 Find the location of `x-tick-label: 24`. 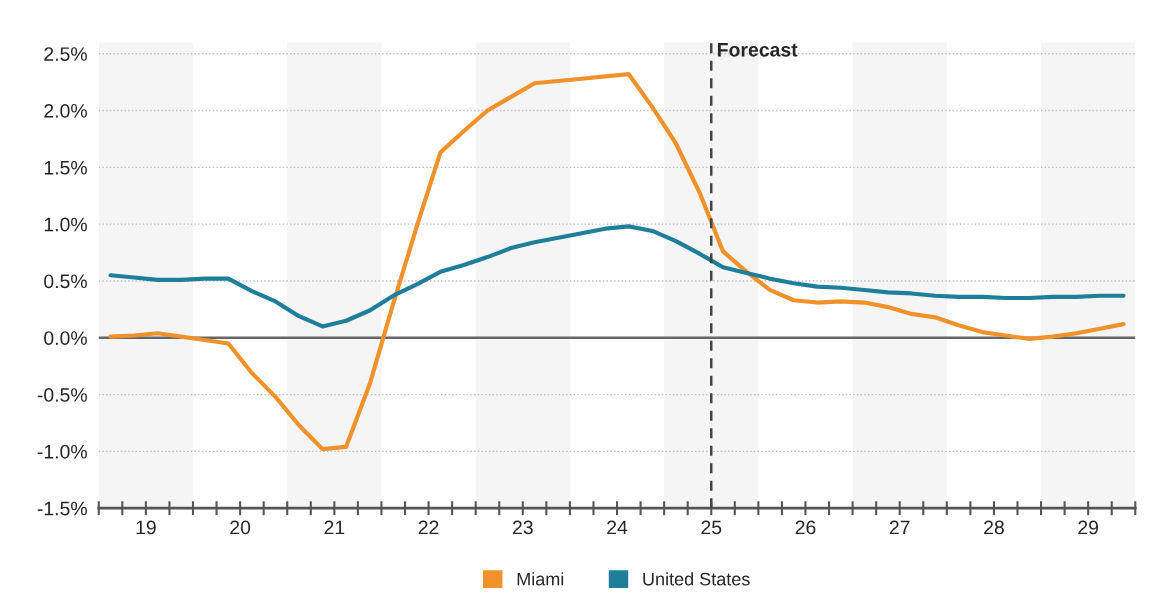

x-tick-label: 24 is located at coordinates (617, 527).